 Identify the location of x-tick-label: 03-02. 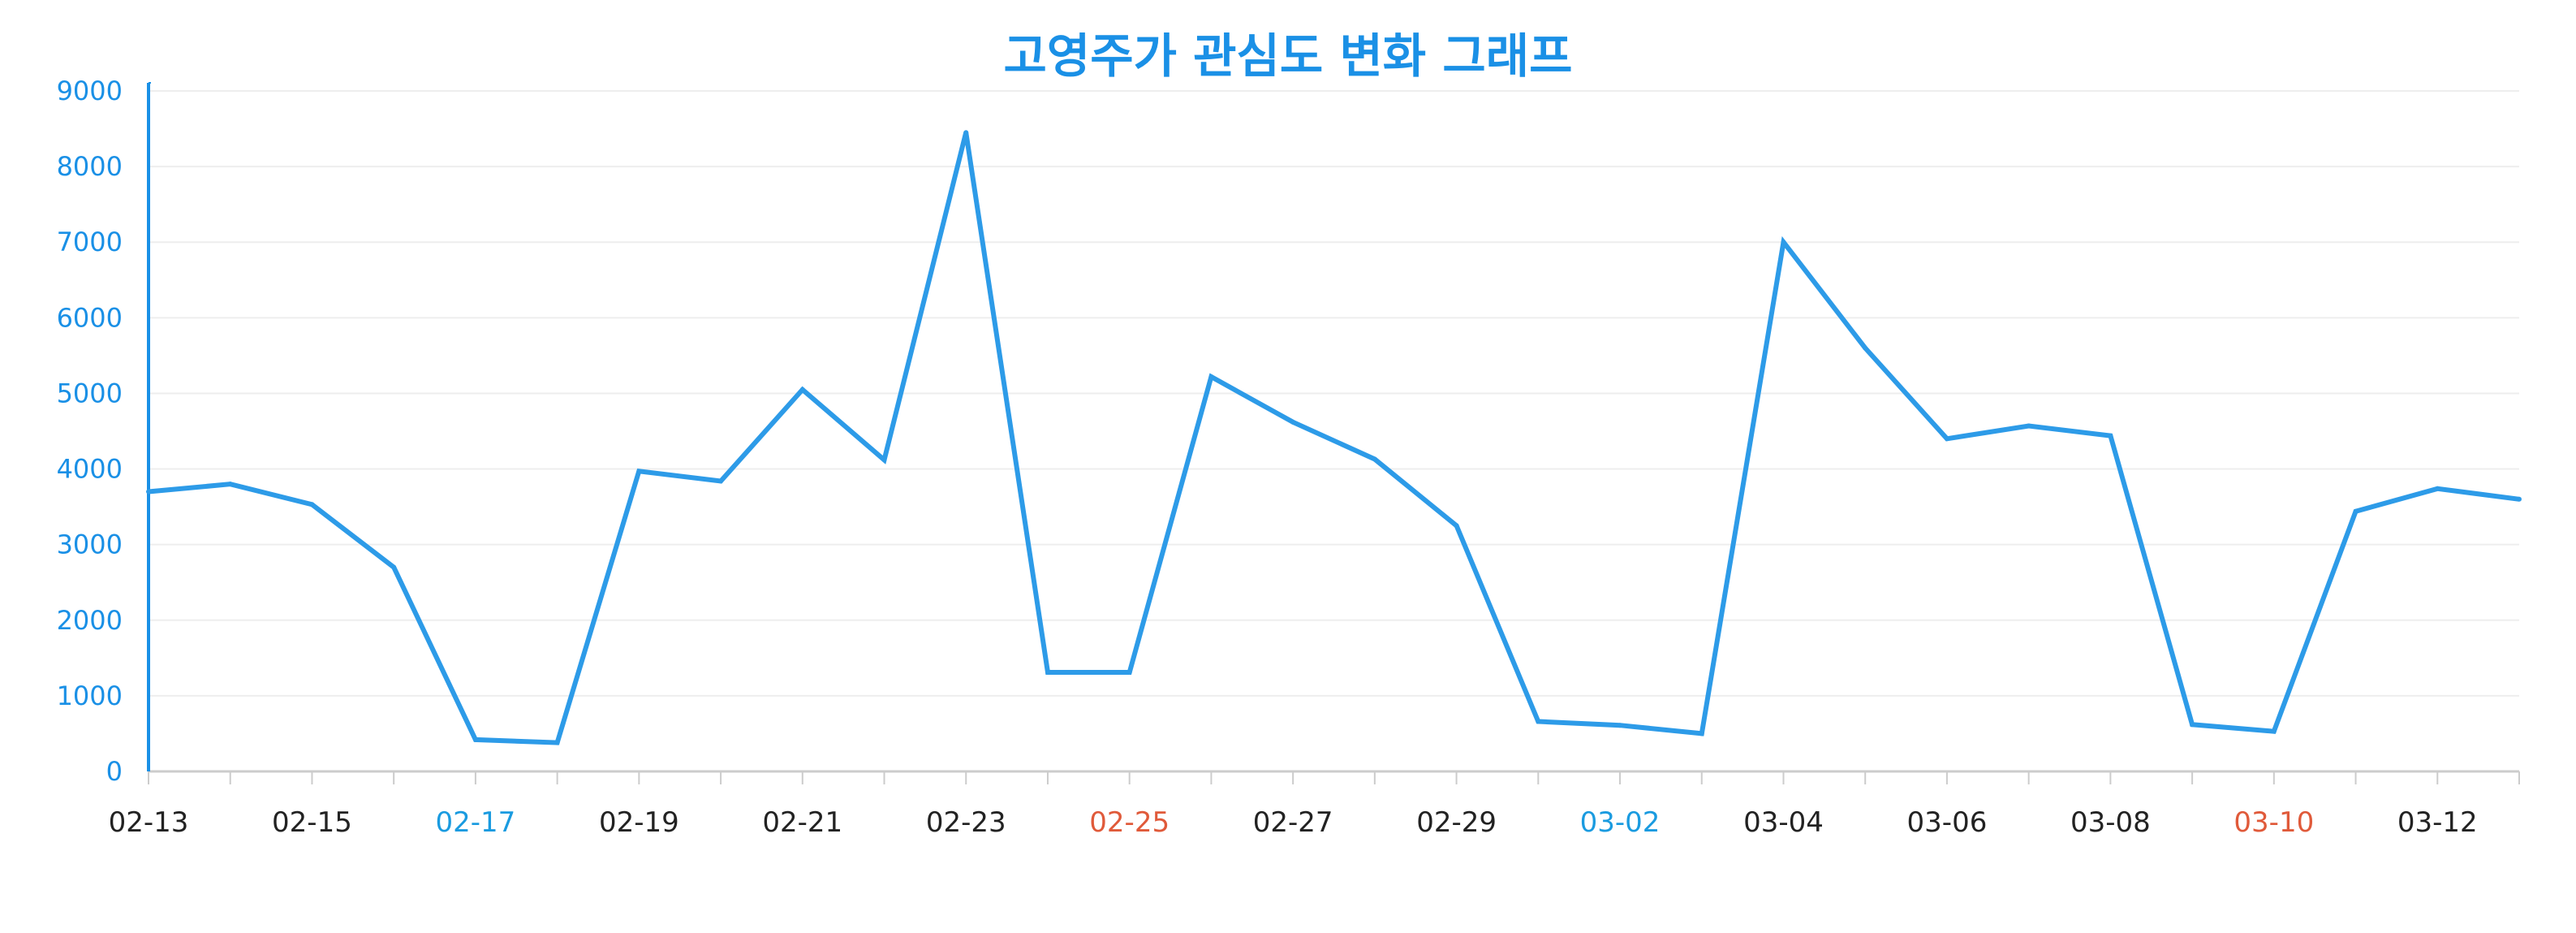
(1620, 822).